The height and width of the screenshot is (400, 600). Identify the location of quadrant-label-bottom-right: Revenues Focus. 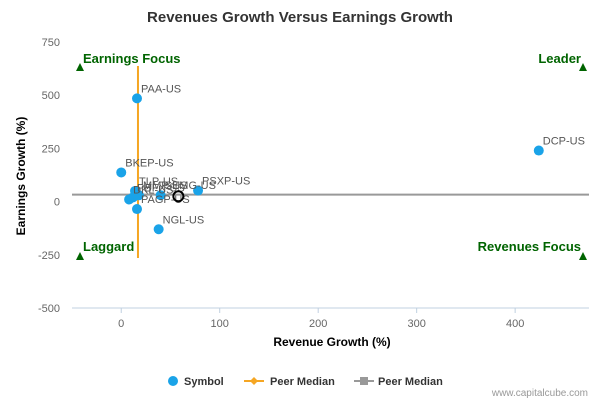
(529, 246).